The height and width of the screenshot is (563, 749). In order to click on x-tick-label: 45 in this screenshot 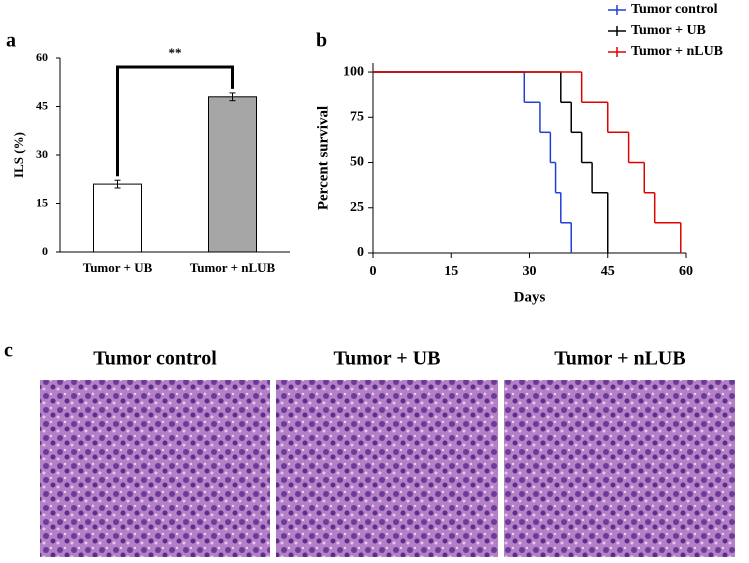, I will do `click(608, 271)`.